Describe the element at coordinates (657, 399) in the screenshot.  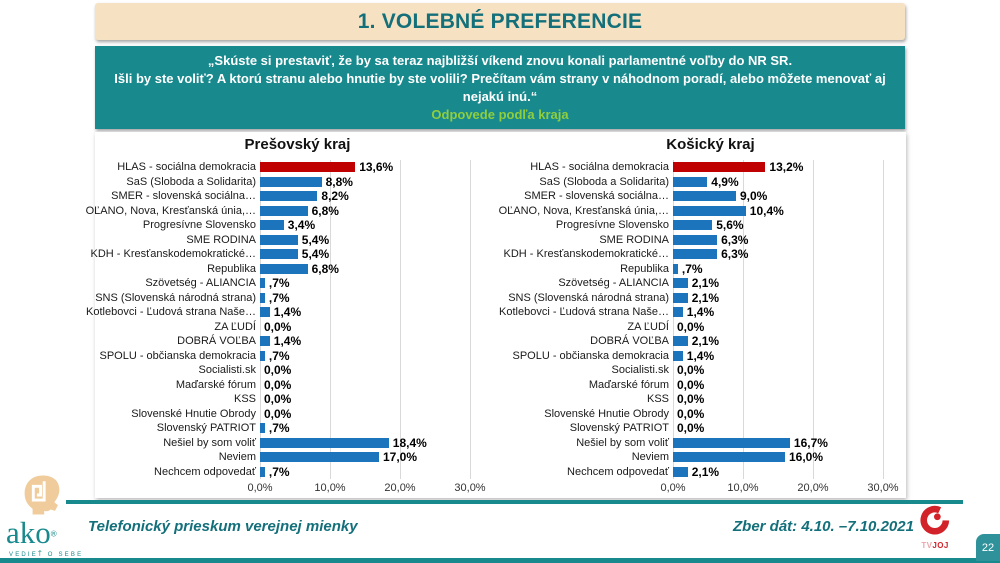
I see `category-label: KSS` at that location.